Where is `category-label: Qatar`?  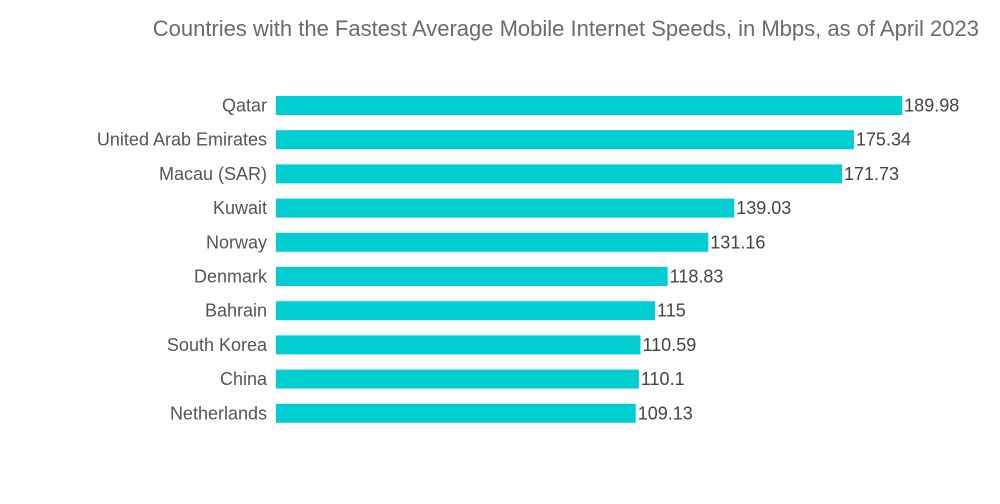 category-label: Qatar is located at coordinates (244, 106).